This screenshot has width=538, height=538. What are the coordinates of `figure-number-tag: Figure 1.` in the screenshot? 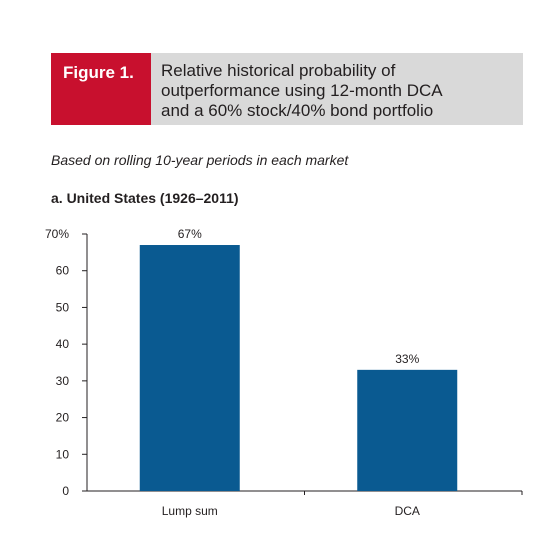 It's located at (101, 89).